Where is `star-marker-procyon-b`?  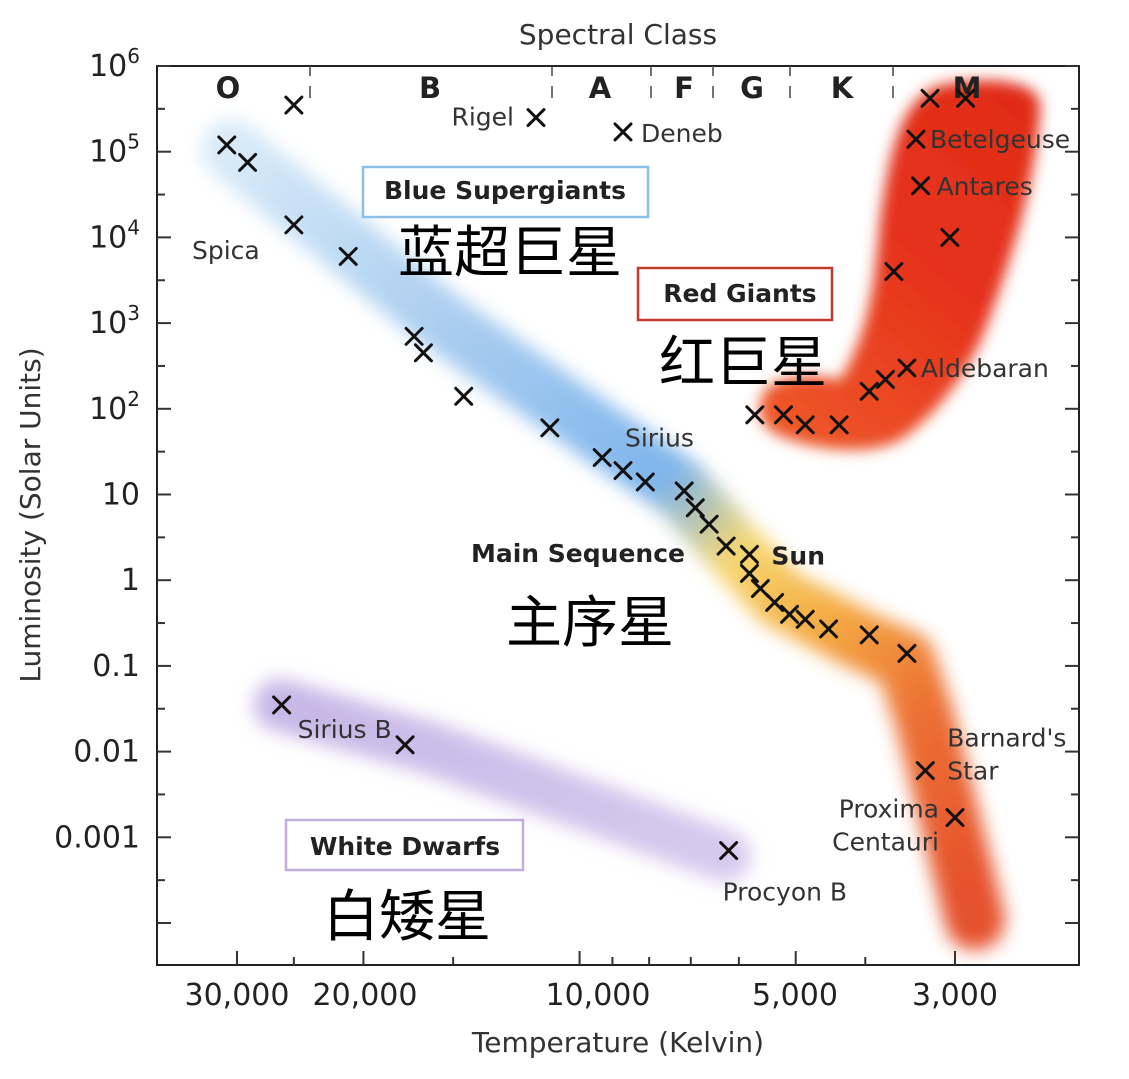 star-marker-procyon-b is located at coordinates (729, 851).